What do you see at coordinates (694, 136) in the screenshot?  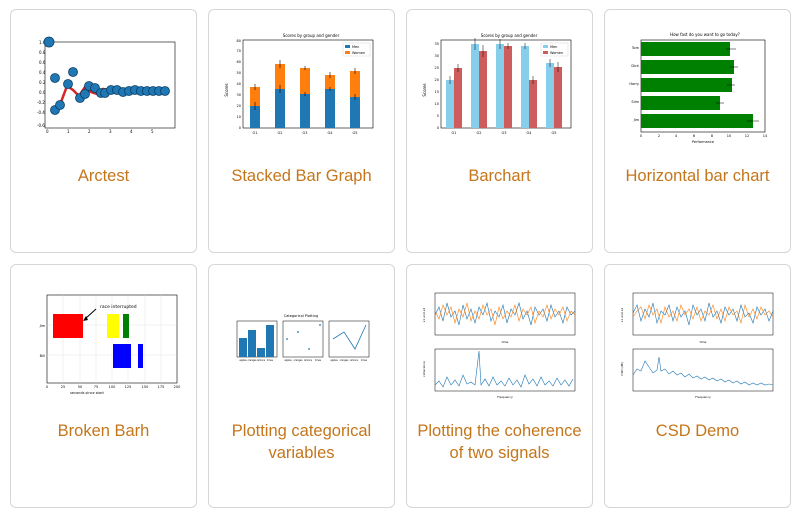 I see `x-tick: 6` at bounding box center [694, 136].